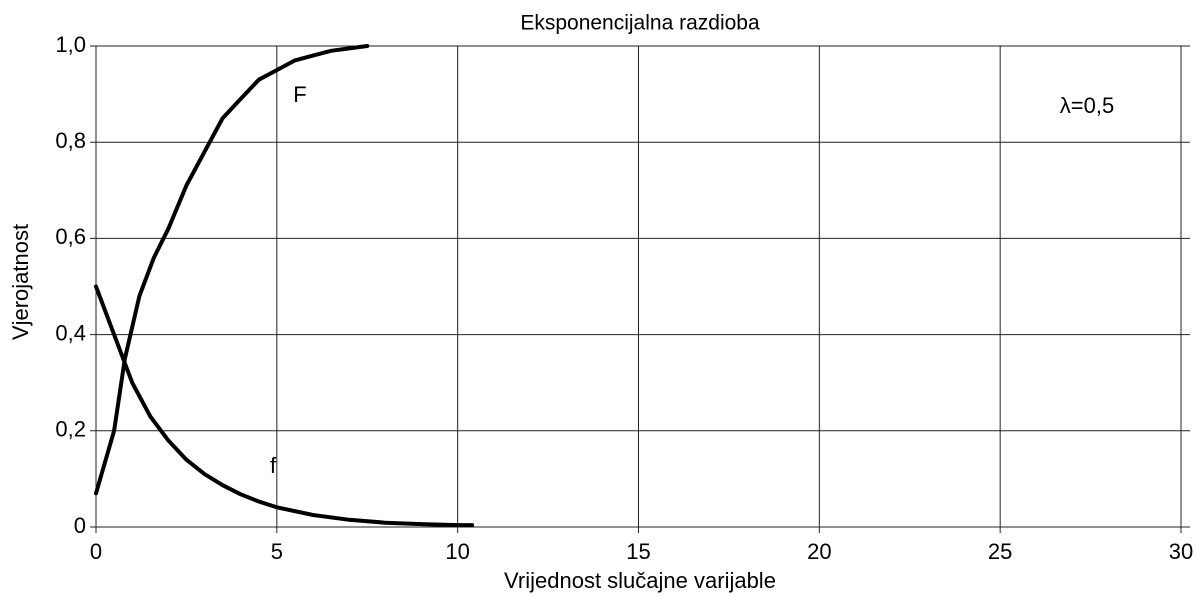 This screenshot has height=597, width=1197. I want to click on x-tick-label: 5, so click(277, 551).